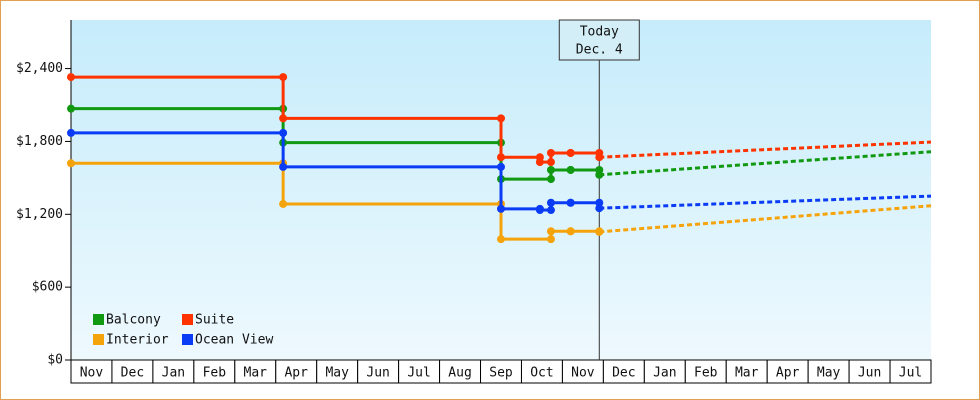 This screenshot has height=400, width=980. What do you see at coordinates (234, 340) in the screenshot?
I see `legend-label: Ocean View` at bounding box center [234, 340].